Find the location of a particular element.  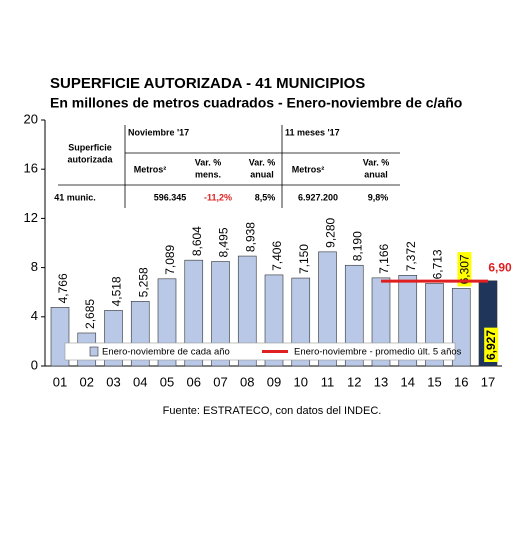

value-label: 4,766 is located at coordinates (63, 288).